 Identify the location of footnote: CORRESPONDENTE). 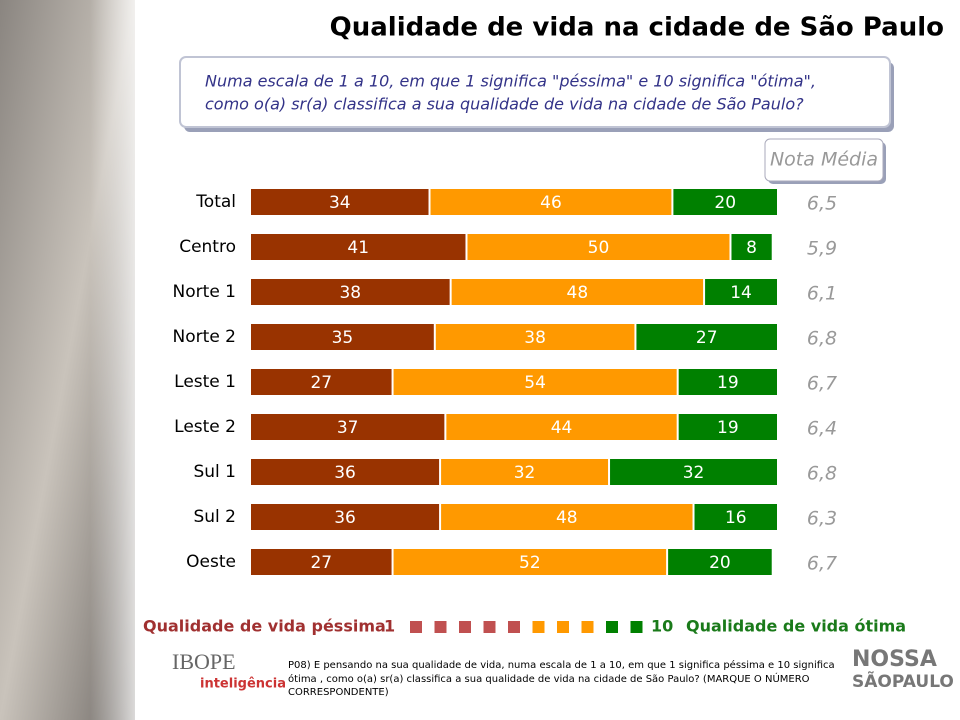
(338, 692).